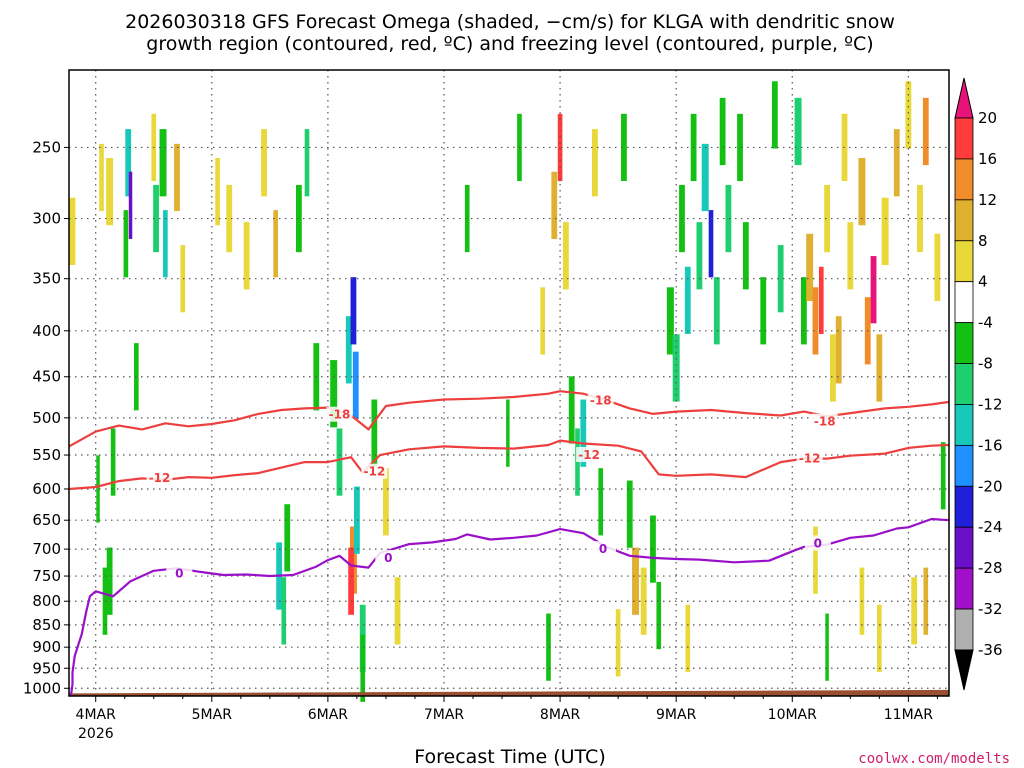  What do you see at coordinates (983, 282) in the screenshot?
I see `colorbar-tick-label: 4` at bounding box center [983, 282].